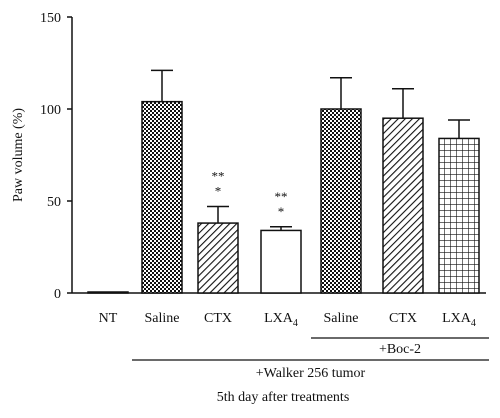  Describe the element at coordinates (50, 18) in the screenshot. I see `y-tick-label: 150` at that location.